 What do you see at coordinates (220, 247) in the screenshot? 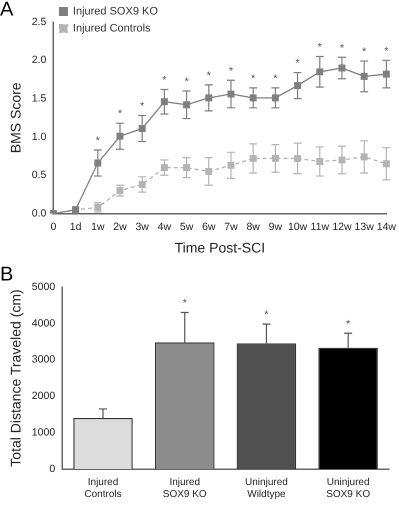
I see `x-axis-title: Time Post-SCI` at bounding box center [220, 247].